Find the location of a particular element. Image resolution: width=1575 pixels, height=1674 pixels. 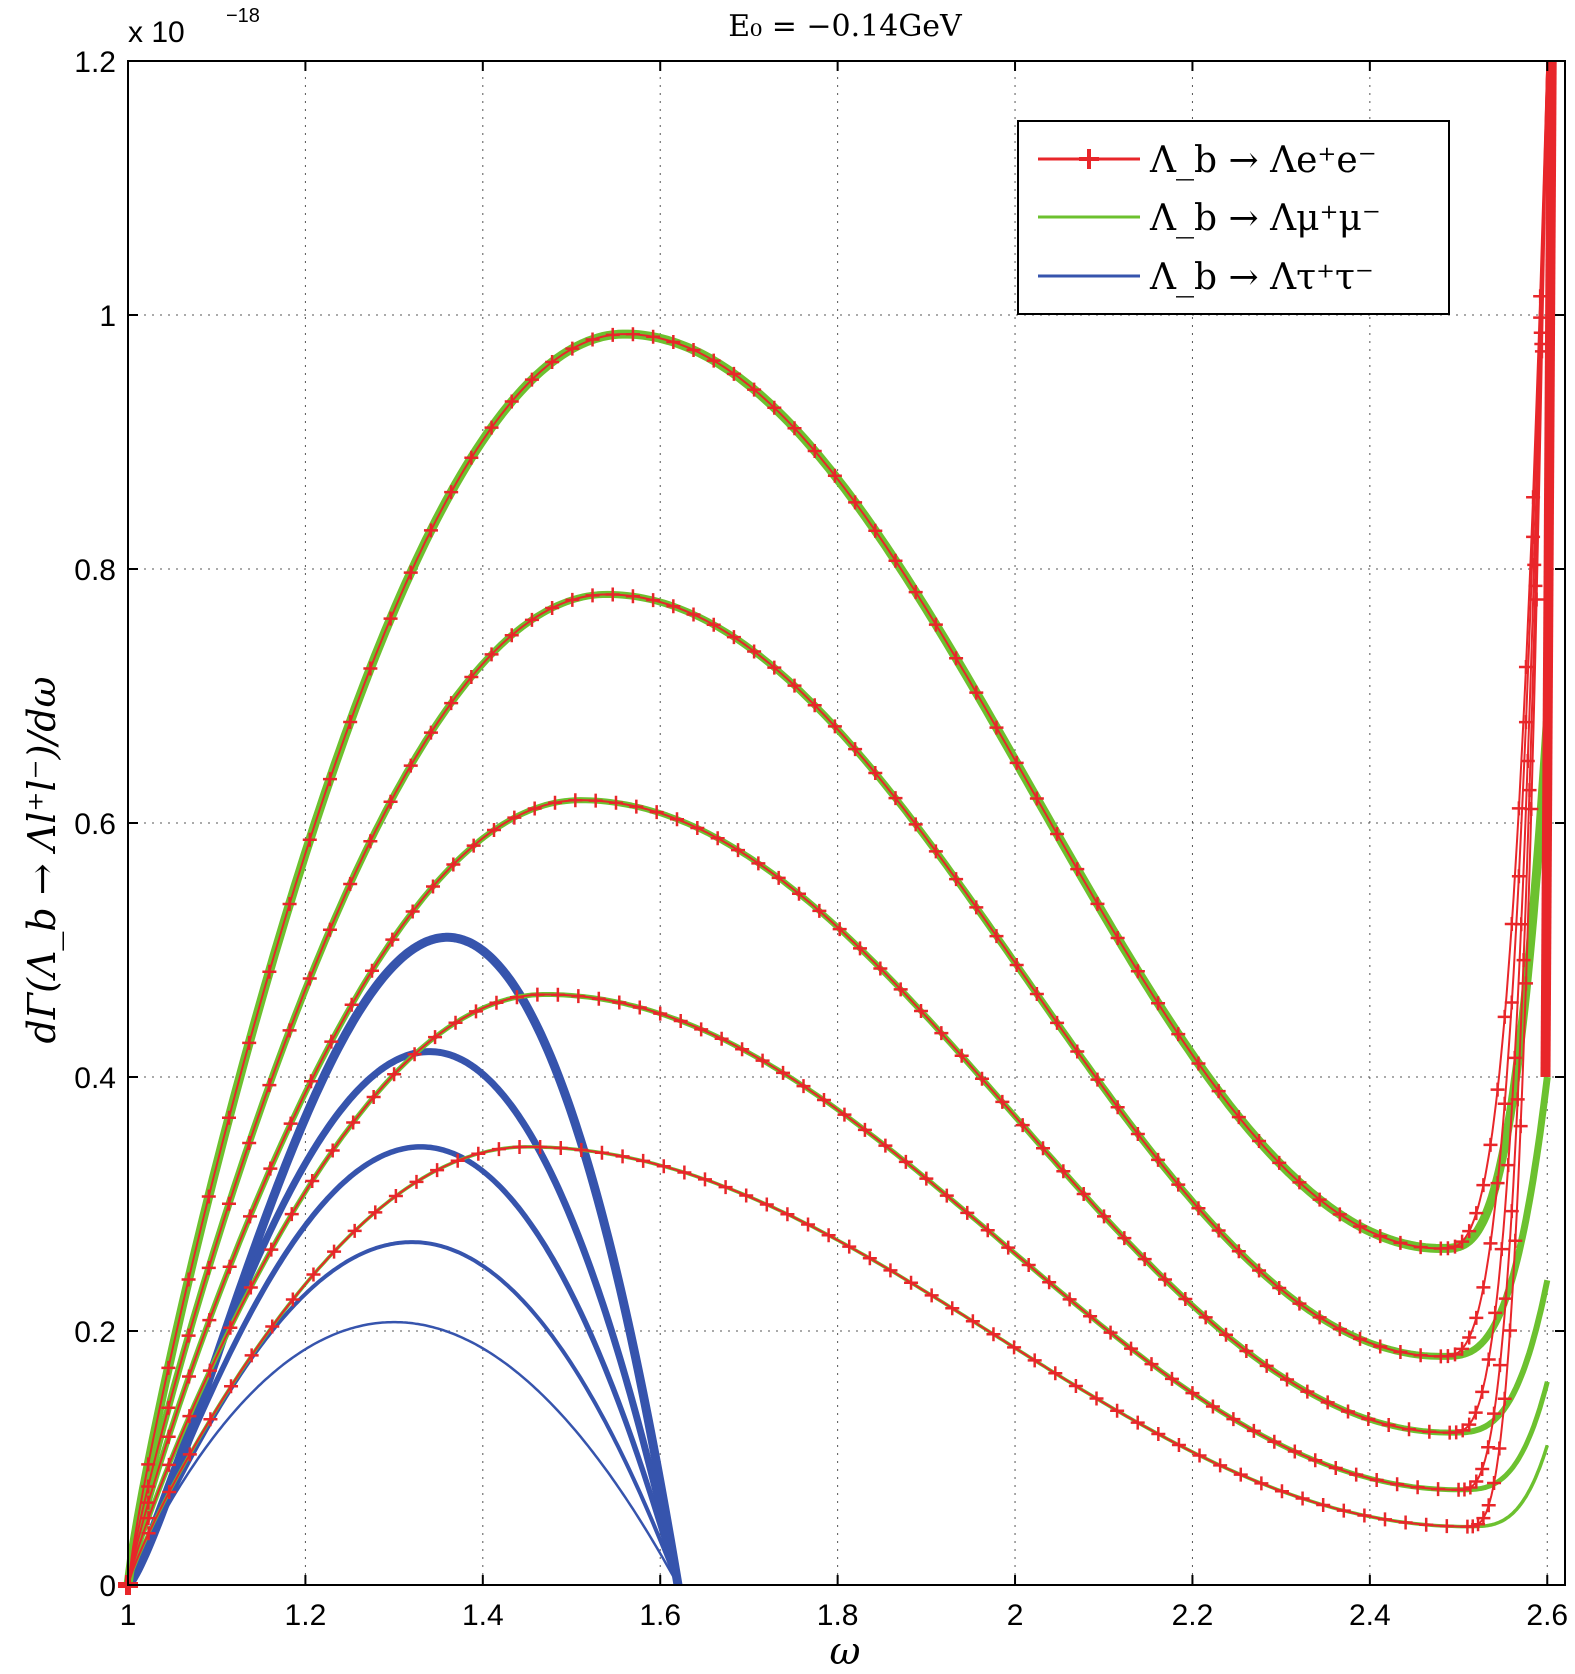

series-edge-rise-e is located at coordinates (1548, 569).